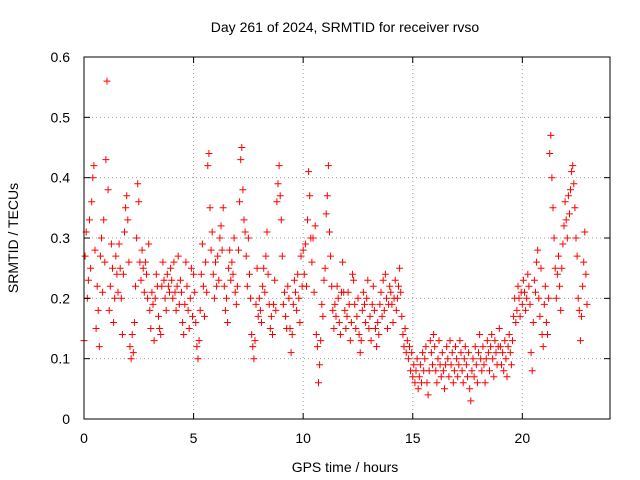  I want to click on y-tick-label: 0.2, so click(61, 298).